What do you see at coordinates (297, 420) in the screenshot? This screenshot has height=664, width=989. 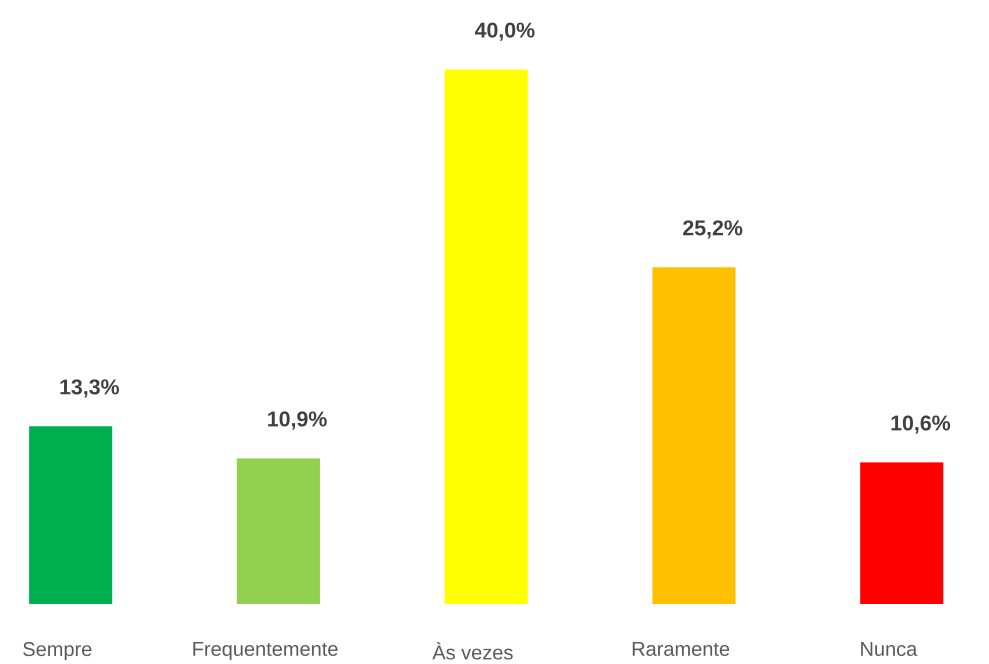 I see `data-label: 10,9%` at bounding box center [297, 420].